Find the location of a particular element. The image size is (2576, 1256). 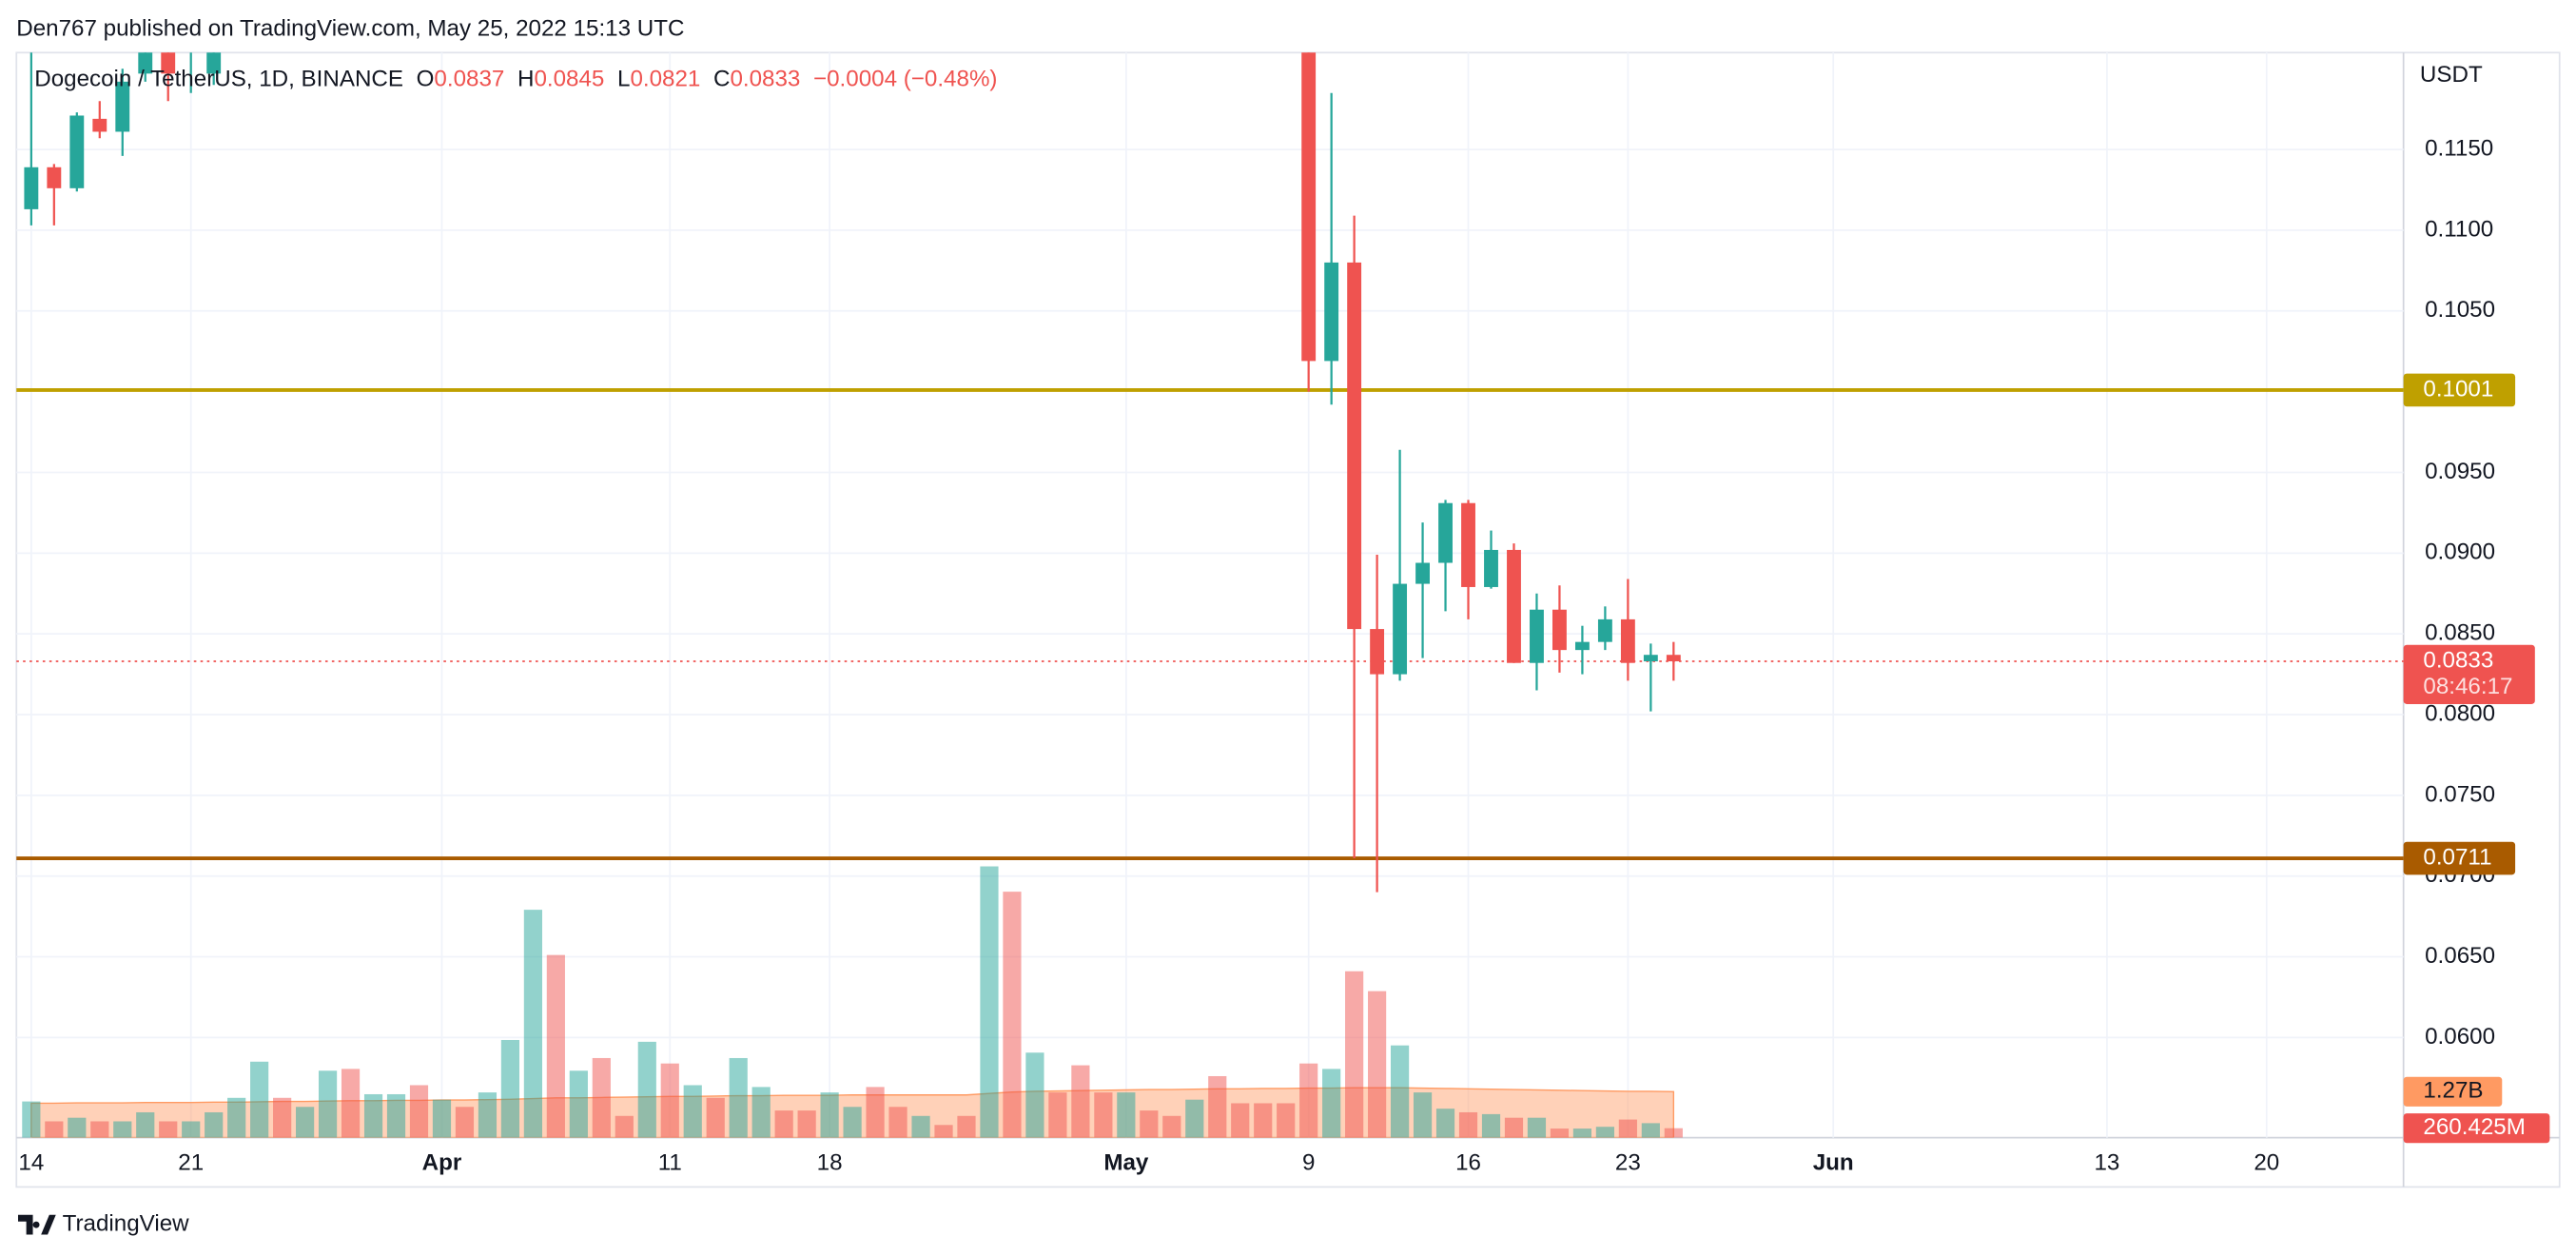

currency-label: USDT is located at coordinates (2451, 75).